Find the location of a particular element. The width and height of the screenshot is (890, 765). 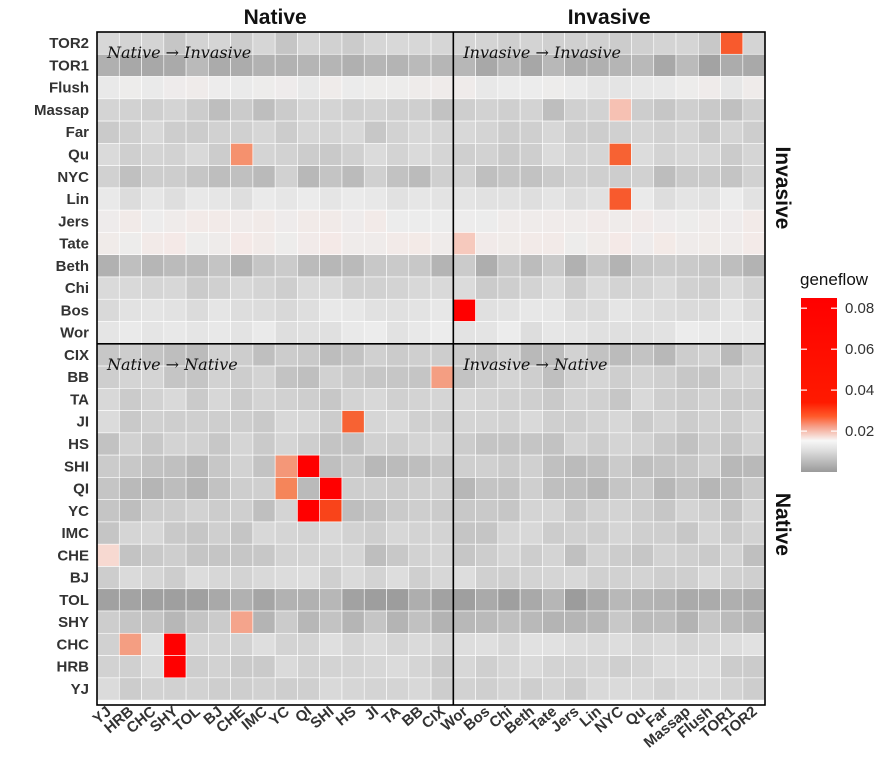

heatmap-cell-TOL-JI is located at coordinates (375, 600).